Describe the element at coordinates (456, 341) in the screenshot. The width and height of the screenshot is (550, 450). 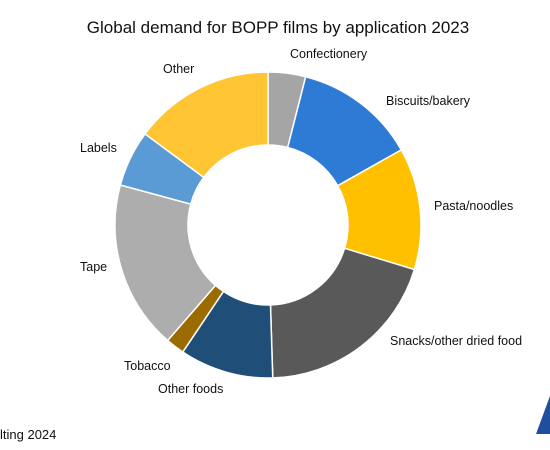
I see `label-snacks-other-dried-food: Snacks/other dried food` at that location.